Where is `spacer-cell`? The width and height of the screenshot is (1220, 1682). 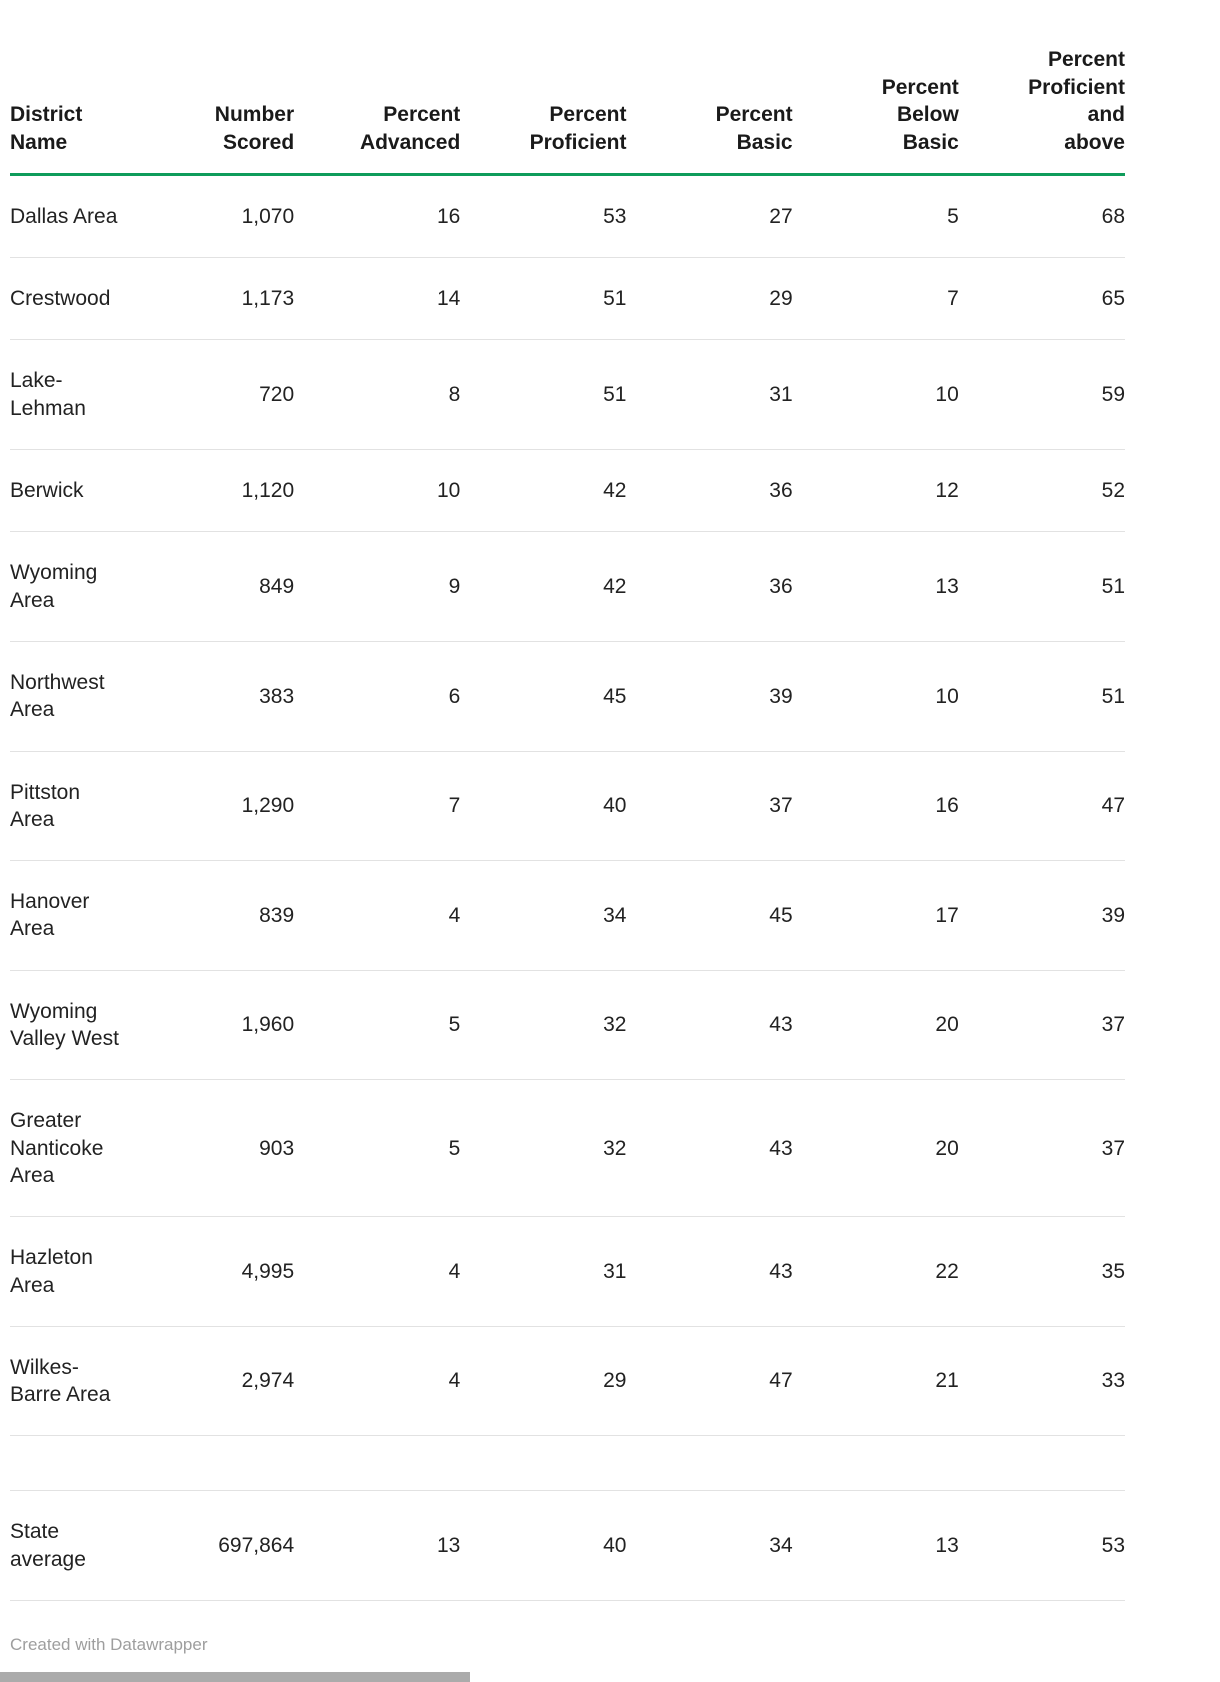 spacer-cell is located at coordinates (567, 1463).